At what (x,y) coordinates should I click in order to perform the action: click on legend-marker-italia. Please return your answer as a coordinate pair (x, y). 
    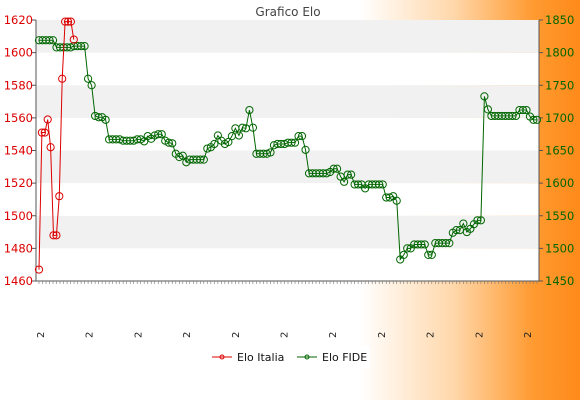
    Looking at the image, I should click on (222, 357).